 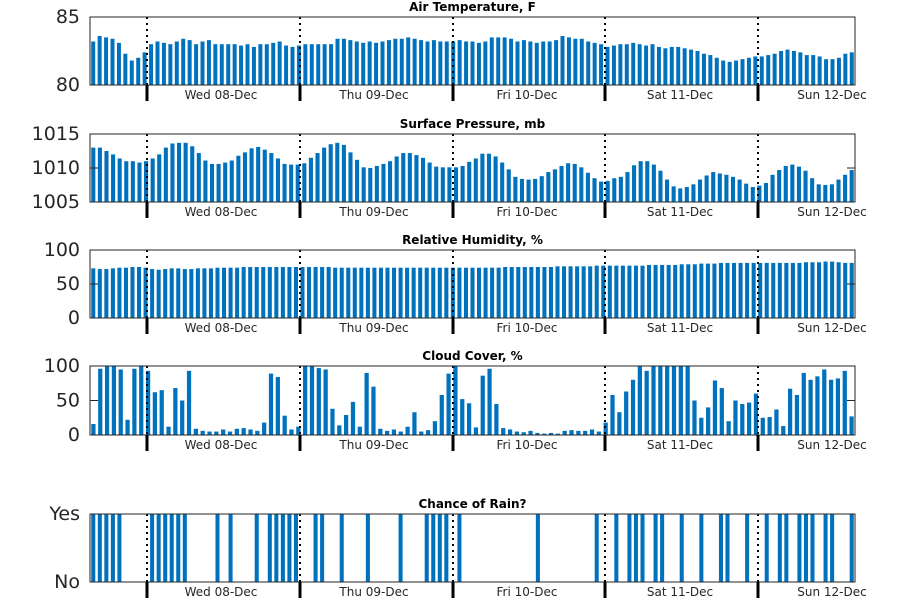 I want to click on y-tick-label: 1015, so click(x=56, y=134).